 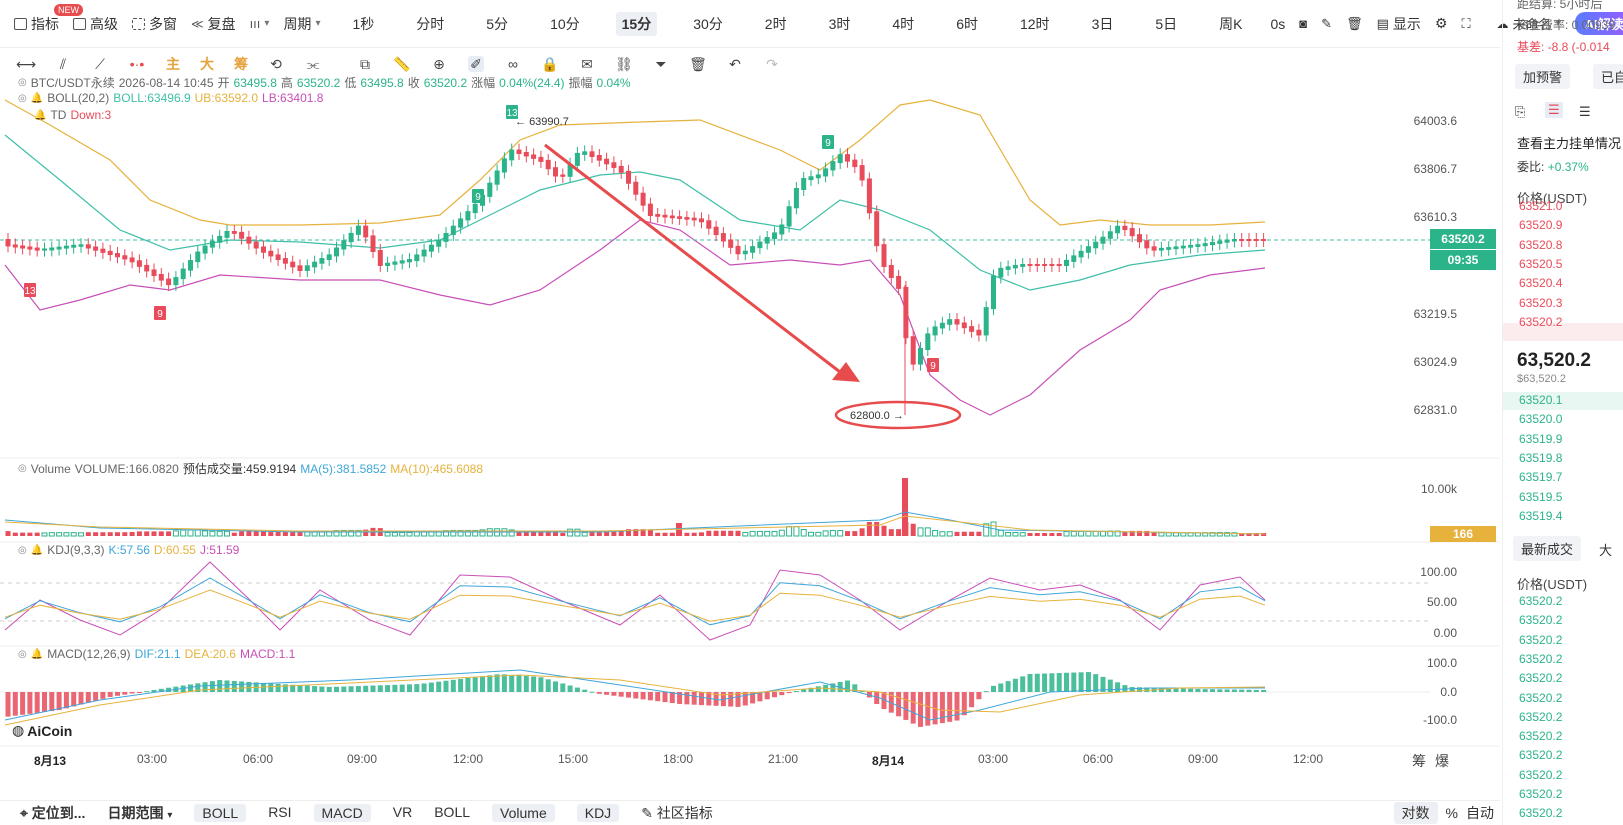 What do you see at coordinates (624, 64) in the screenshot?
I see `link-tool: ⛓` at bounding box center [624, 64].